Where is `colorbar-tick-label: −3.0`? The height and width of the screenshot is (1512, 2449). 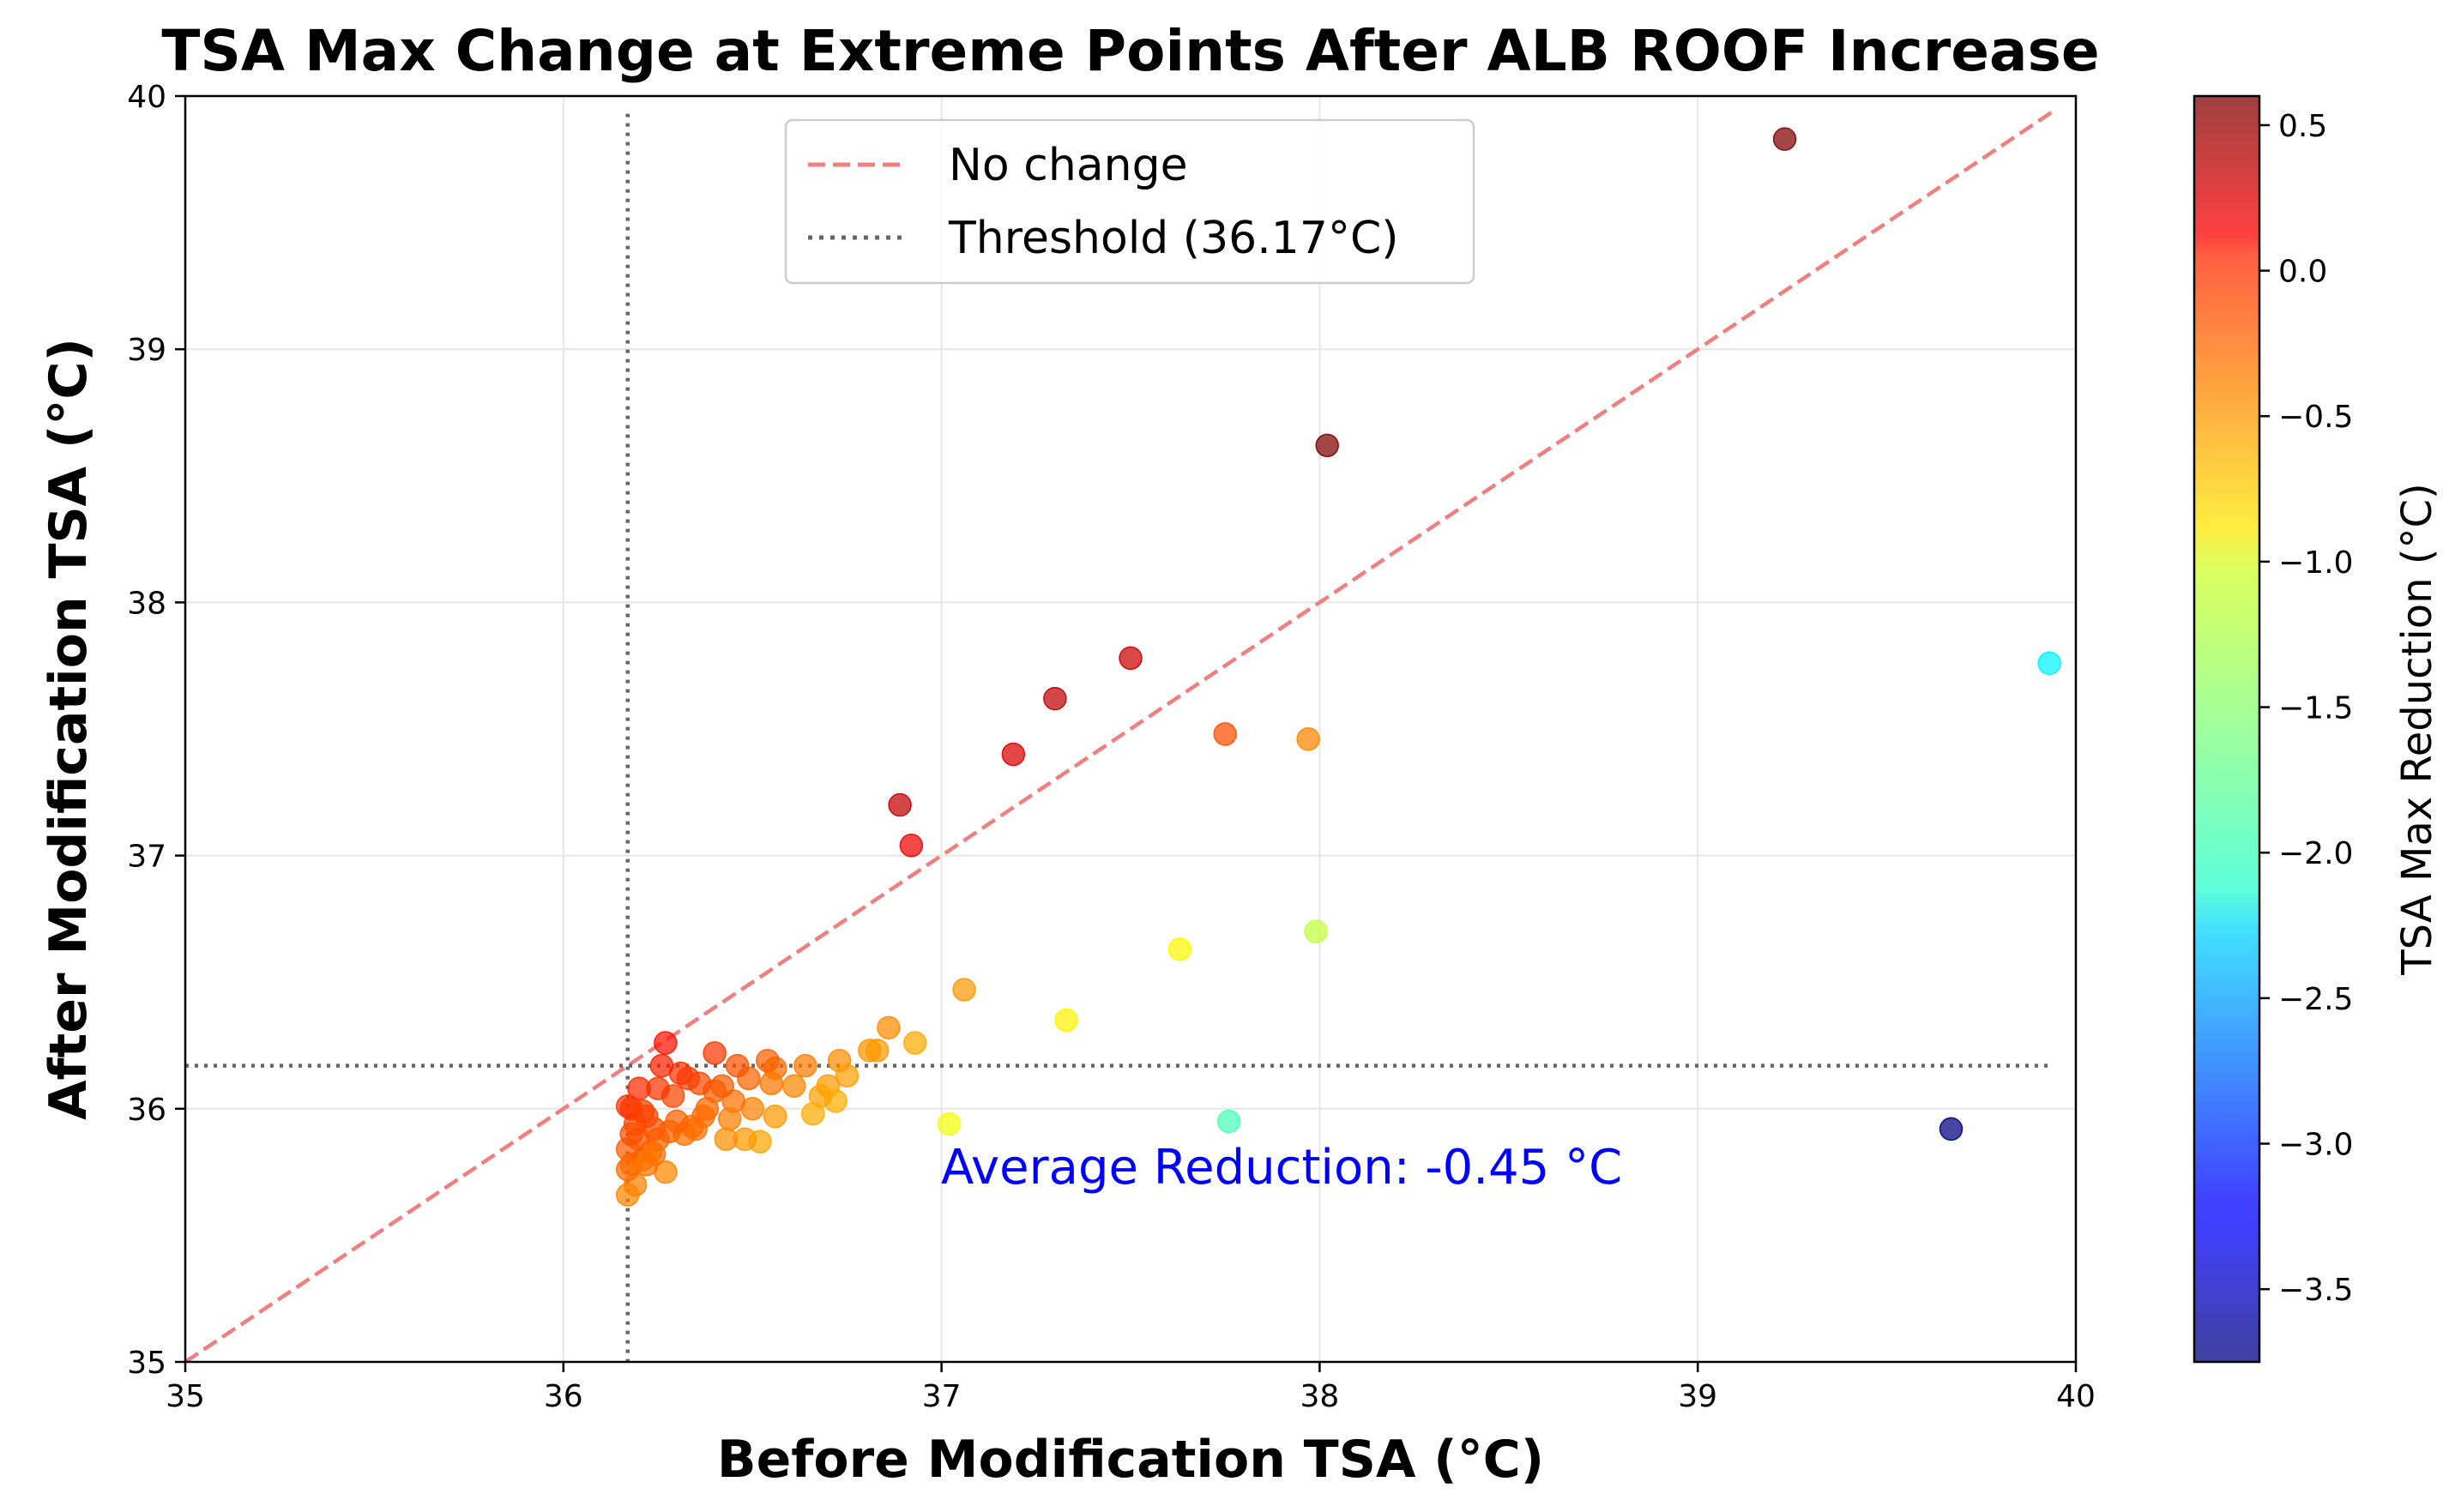 colorbar-tick-label: −3.0 is located at coordinates (2315, 1145).